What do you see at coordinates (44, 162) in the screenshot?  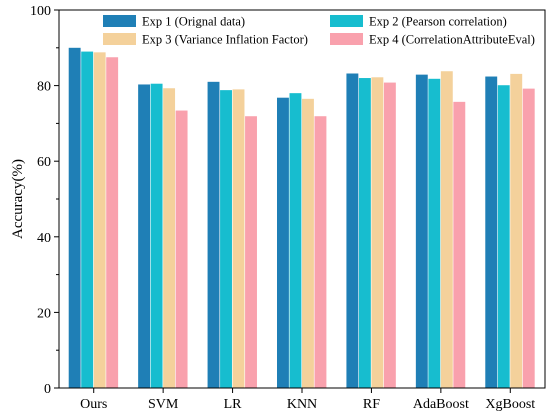 I see `y-tick-label: 60` at bounding box center [44, 162].